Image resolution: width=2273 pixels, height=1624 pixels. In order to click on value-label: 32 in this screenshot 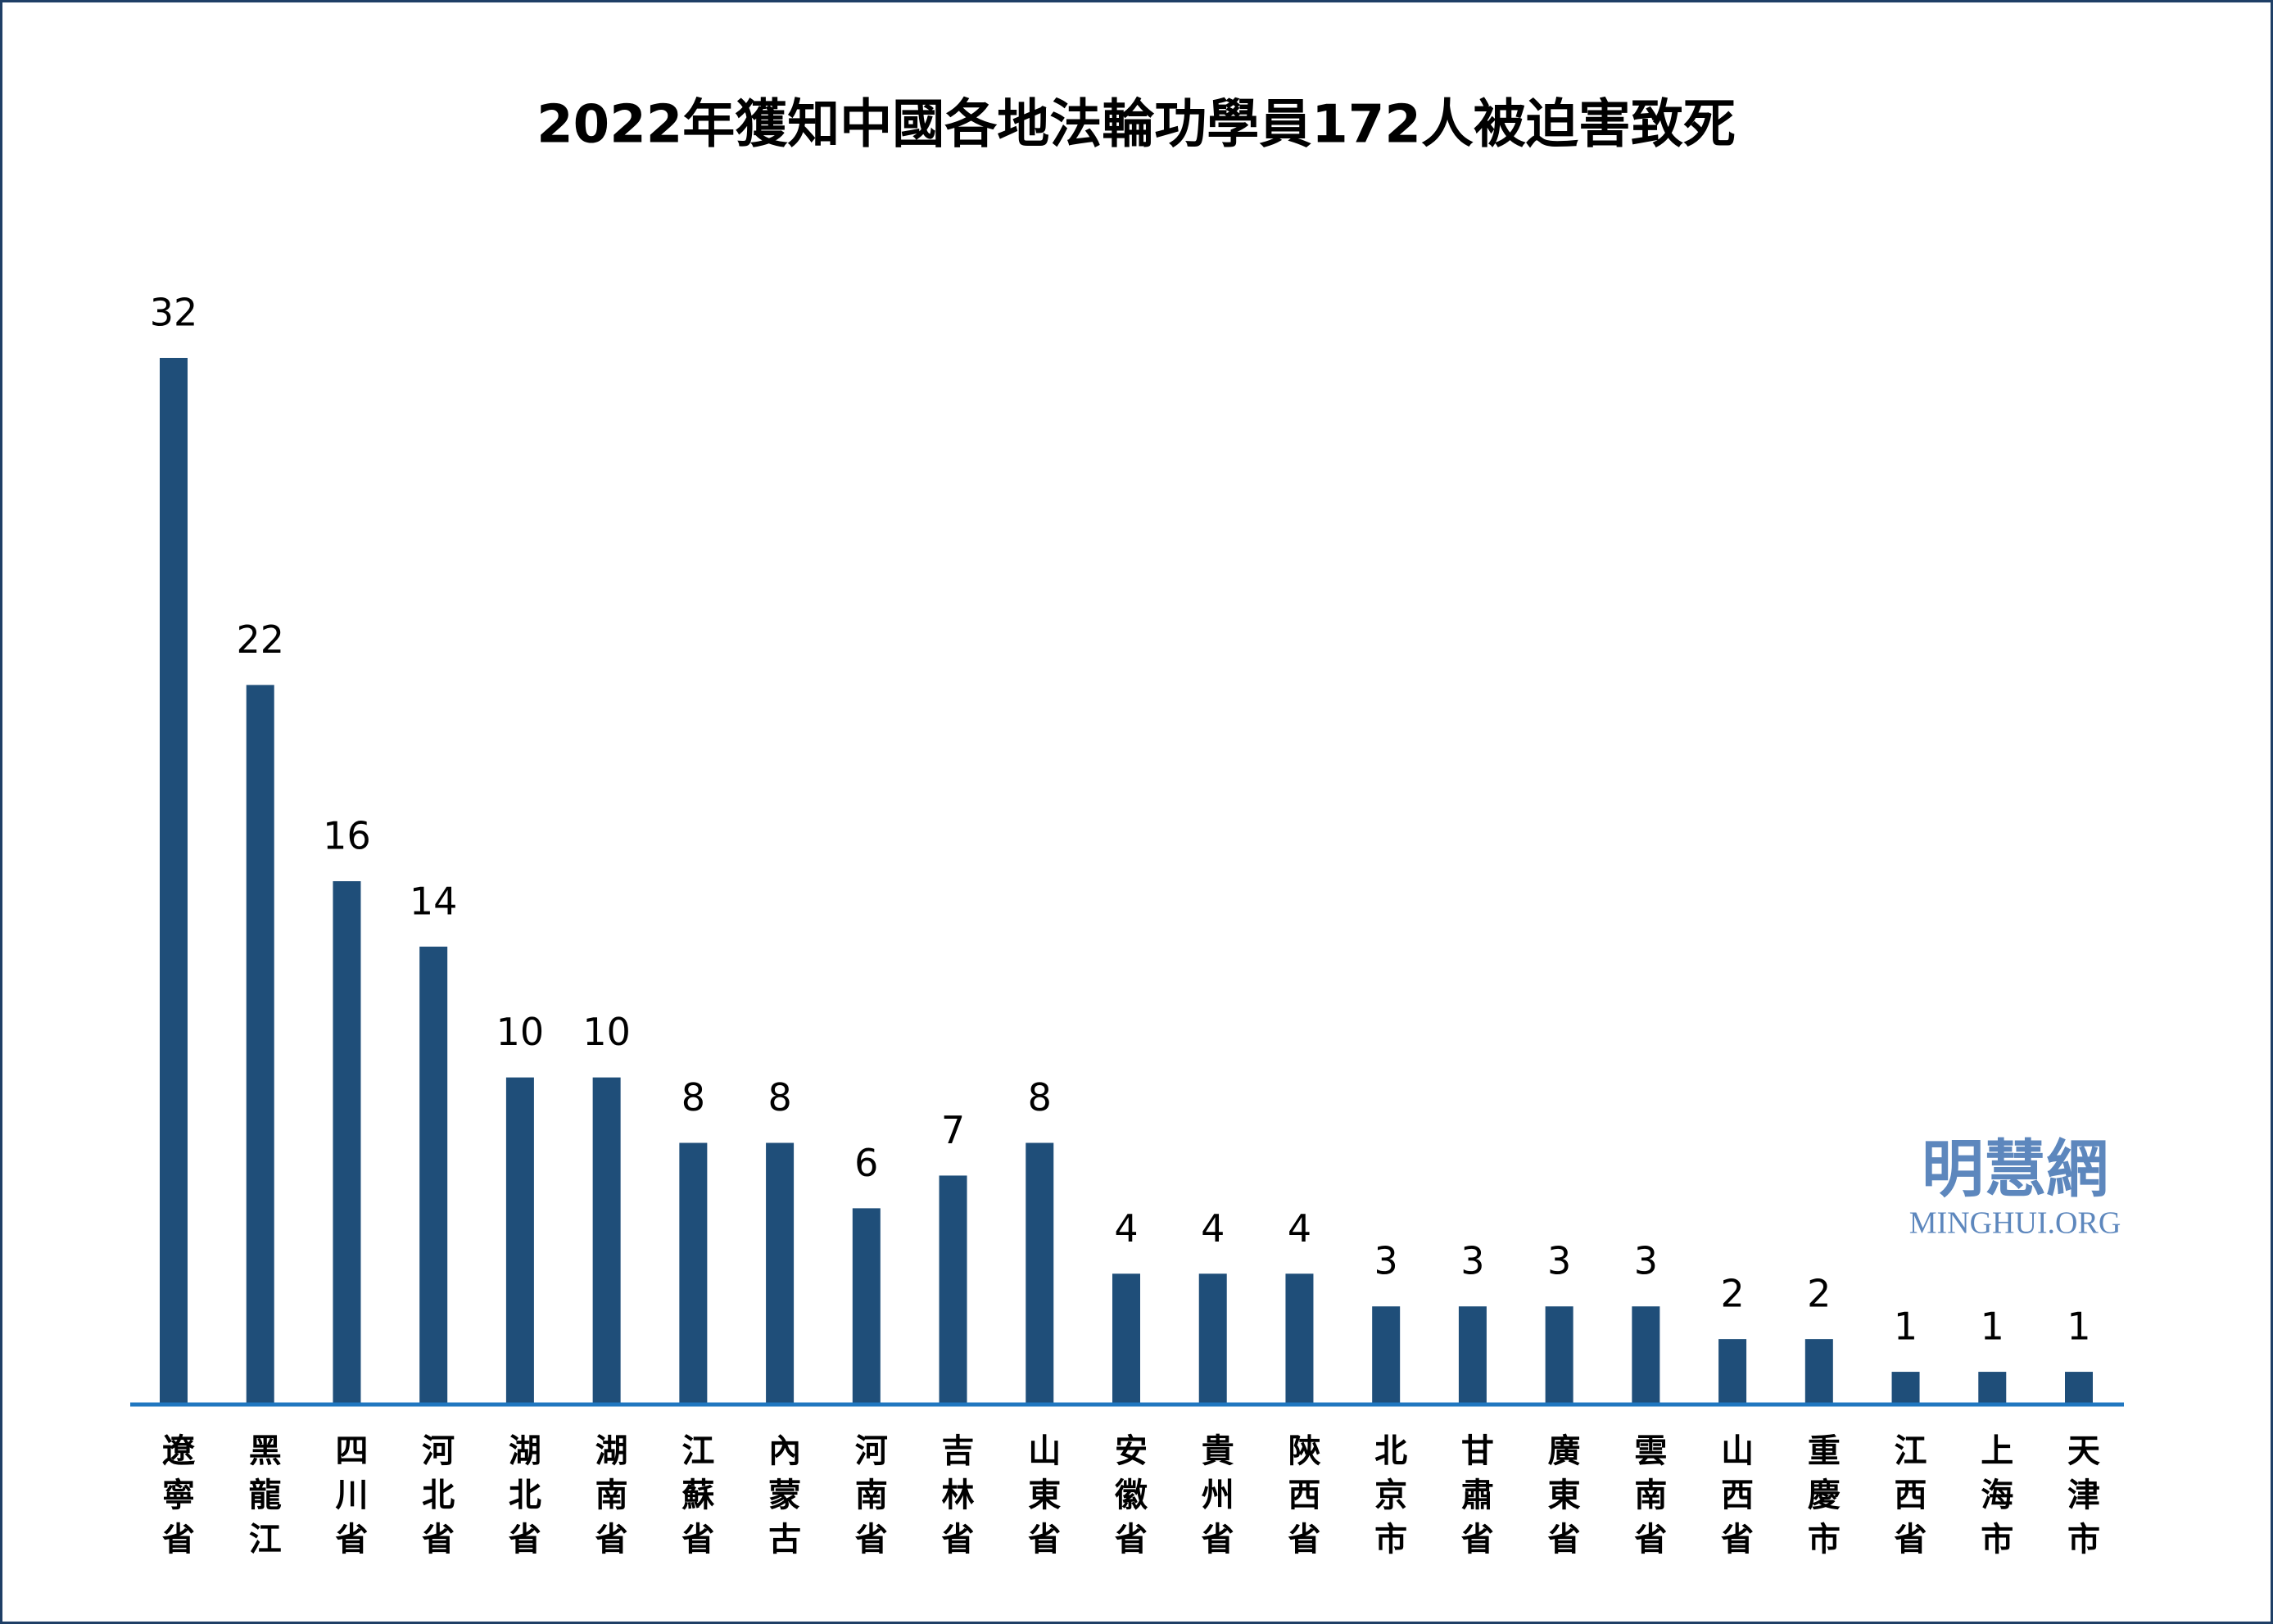, I will do `click(174, 313)`.